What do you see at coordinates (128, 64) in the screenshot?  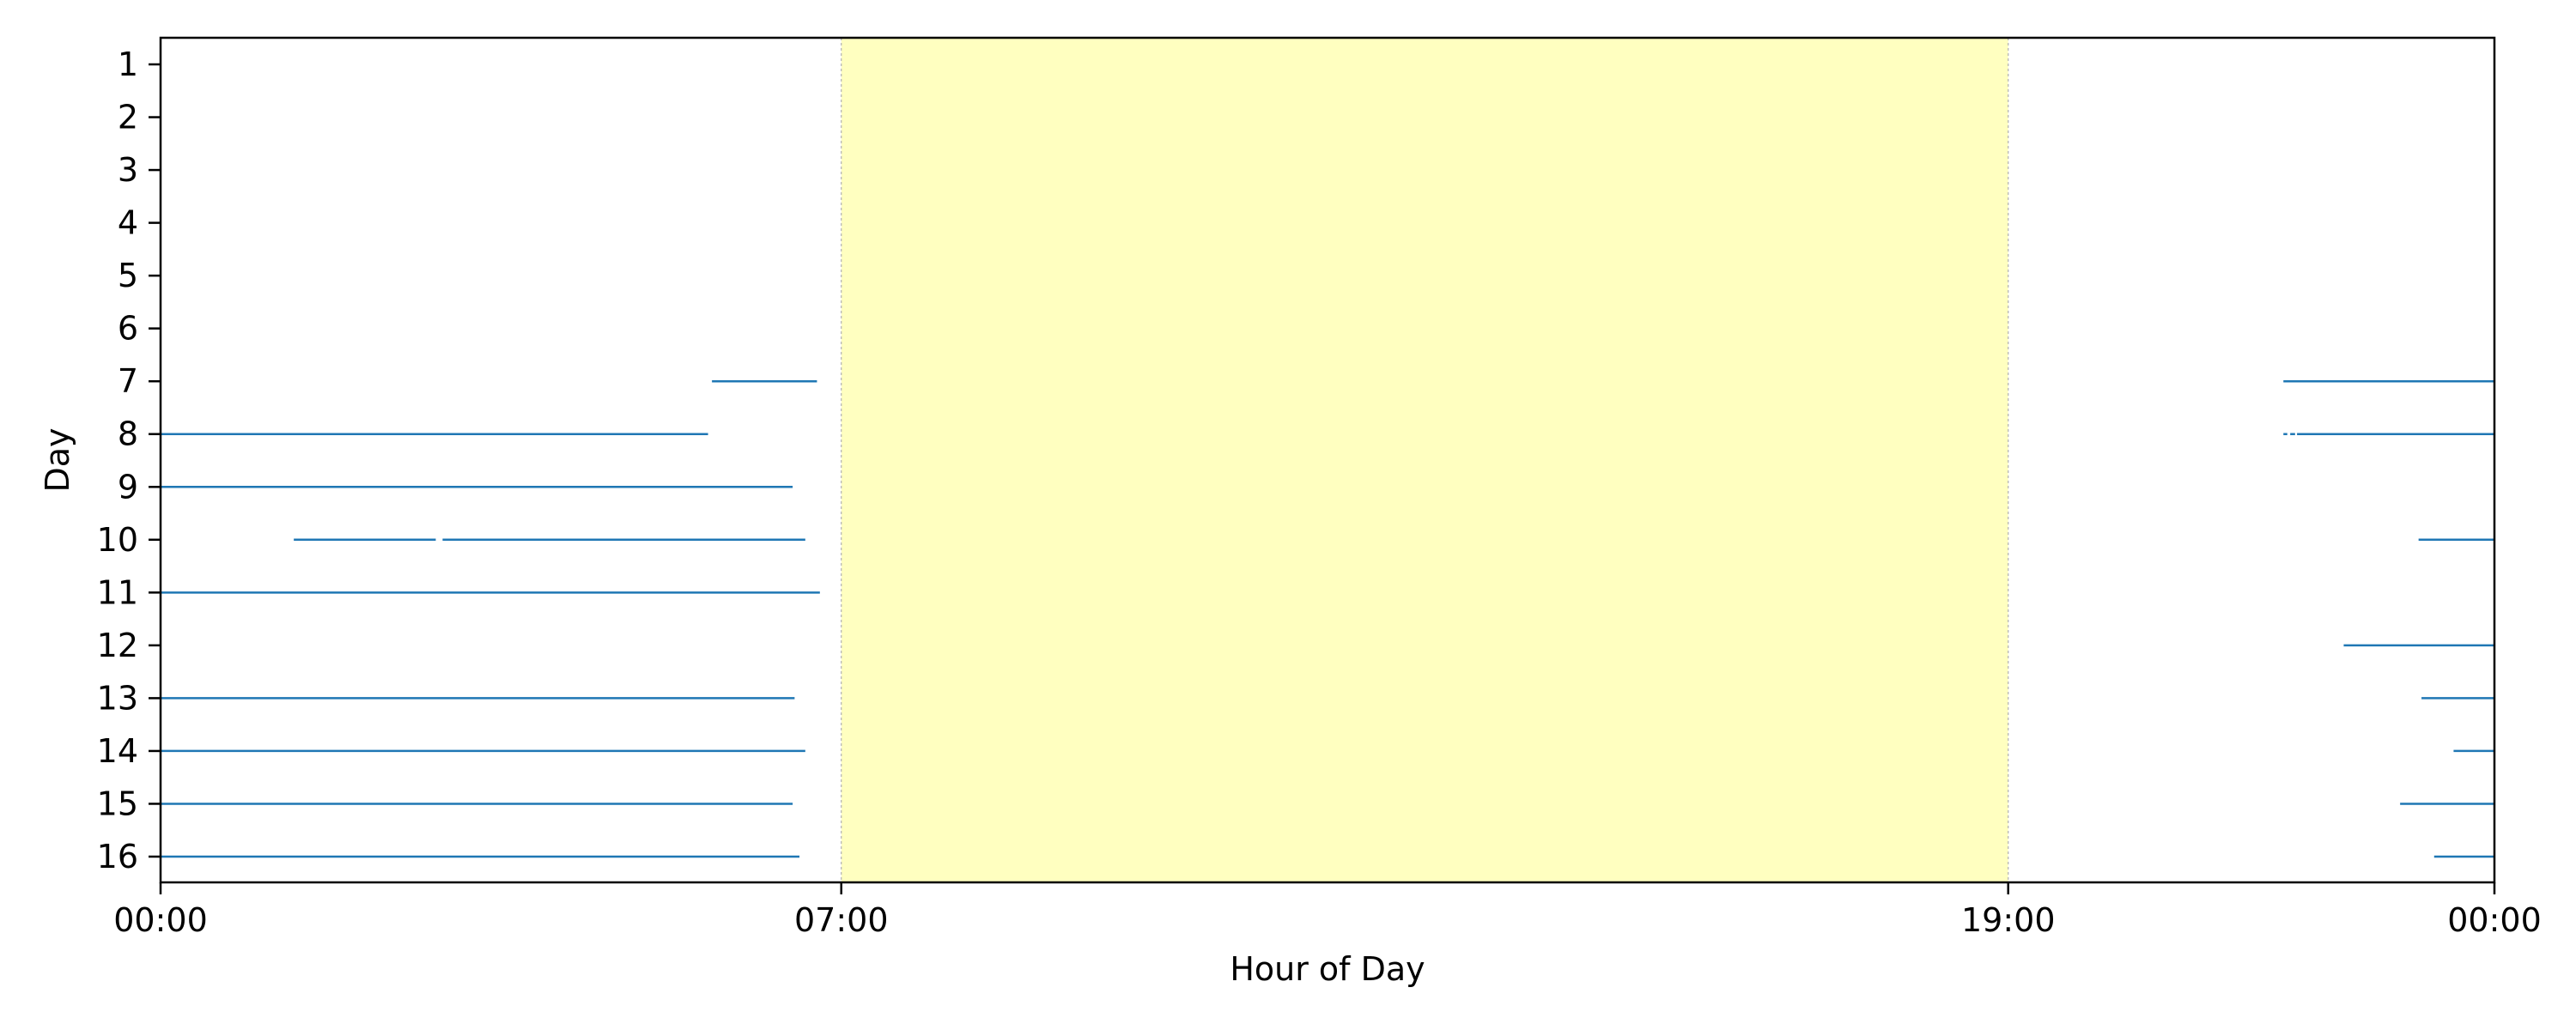 I see `y-tick-label: 1` at bounding box center [128, 64].